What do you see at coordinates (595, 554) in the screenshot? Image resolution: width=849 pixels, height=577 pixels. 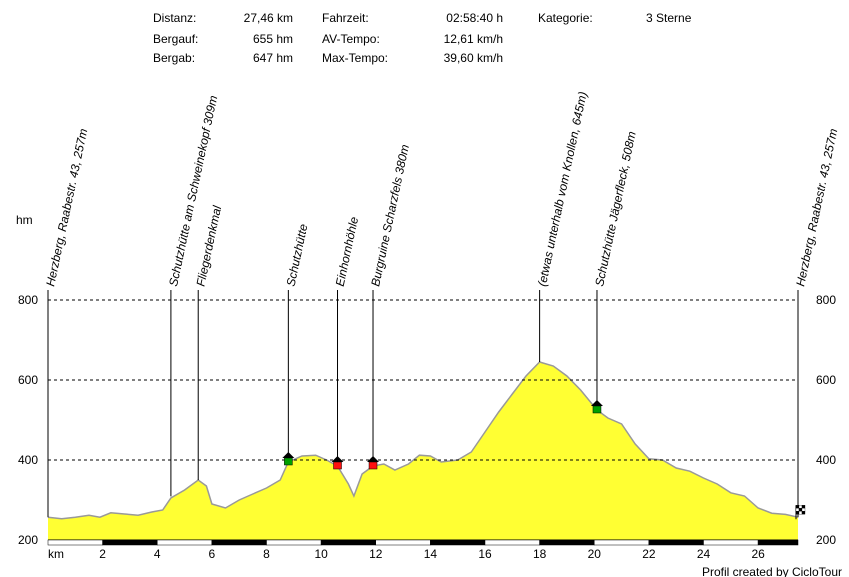 I see `x-tick-20: 20` at bounding box center [595, 554].